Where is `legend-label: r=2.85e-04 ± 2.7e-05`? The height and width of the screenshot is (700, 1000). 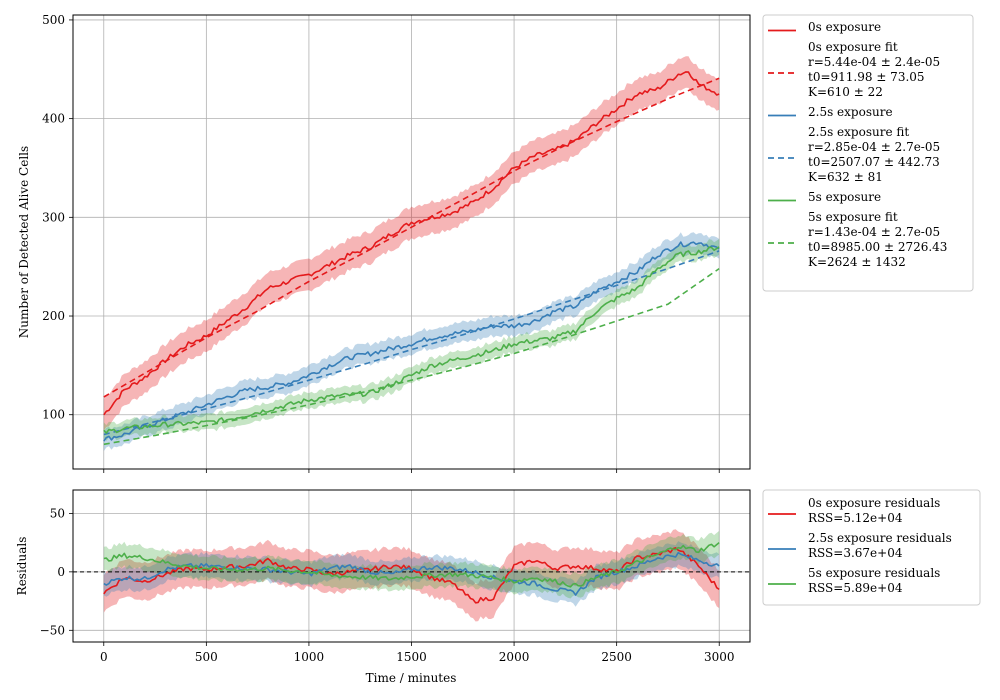
legend-label: r=2.85e-04 ± 2.7e-05 is located at coordinates (874, 147).